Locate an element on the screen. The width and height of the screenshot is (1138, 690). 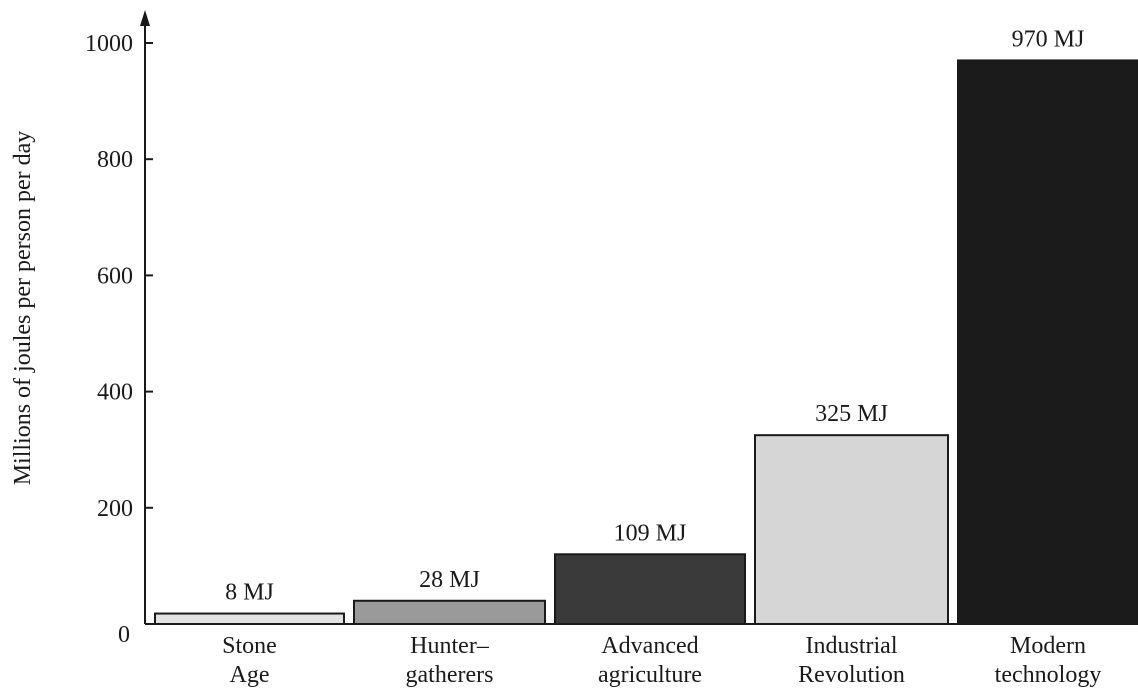
y-tick-label: 800 is located at coordinates (115, 160).